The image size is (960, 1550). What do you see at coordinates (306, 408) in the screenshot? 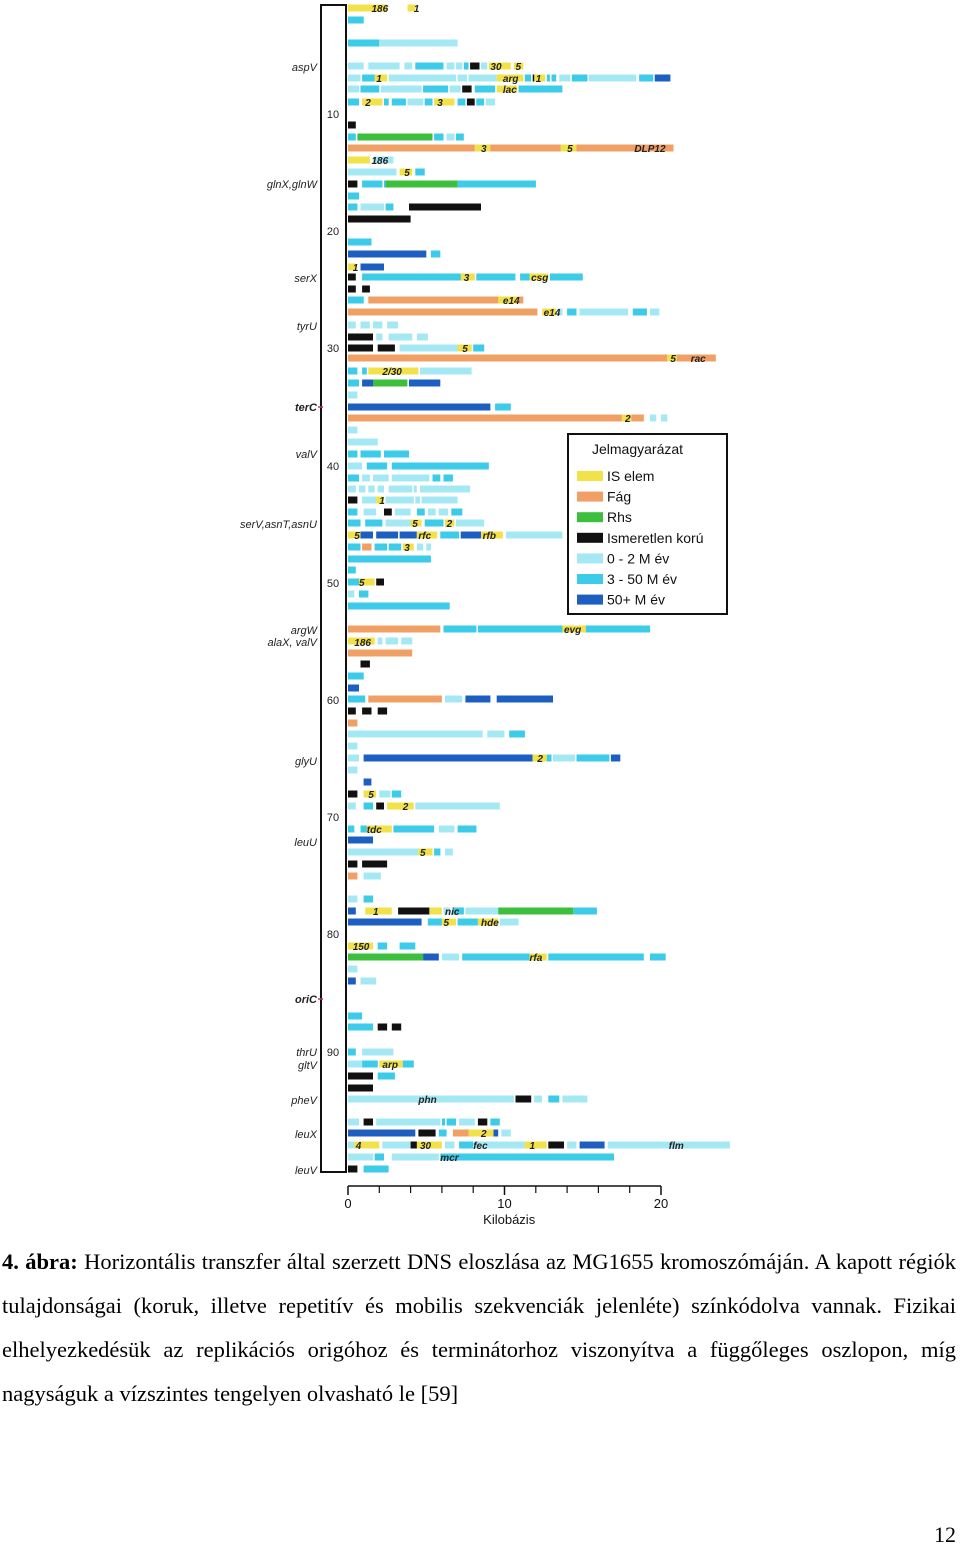
I see `locus-label: terC` at bounding box center [306, 408].